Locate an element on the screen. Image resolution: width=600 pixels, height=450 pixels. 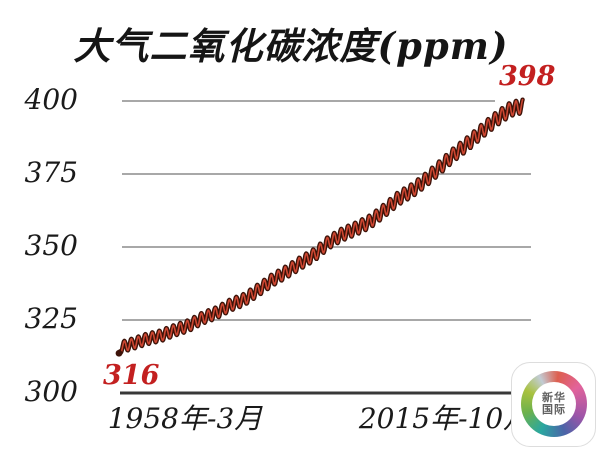
y-tick-label: 400 is located at coordinates (51, 99).